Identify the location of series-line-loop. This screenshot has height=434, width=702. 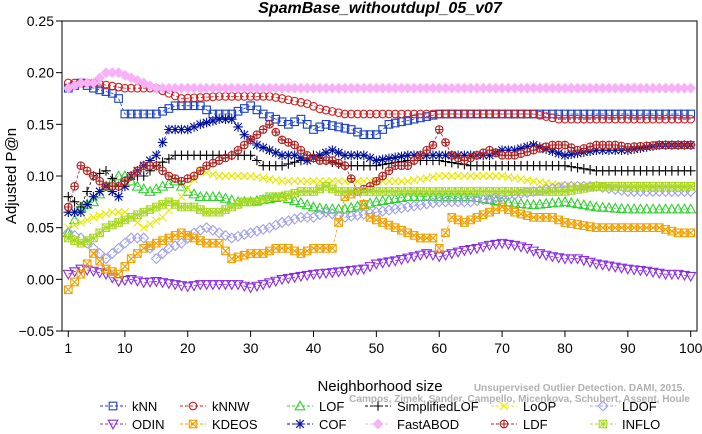
(379, 199).